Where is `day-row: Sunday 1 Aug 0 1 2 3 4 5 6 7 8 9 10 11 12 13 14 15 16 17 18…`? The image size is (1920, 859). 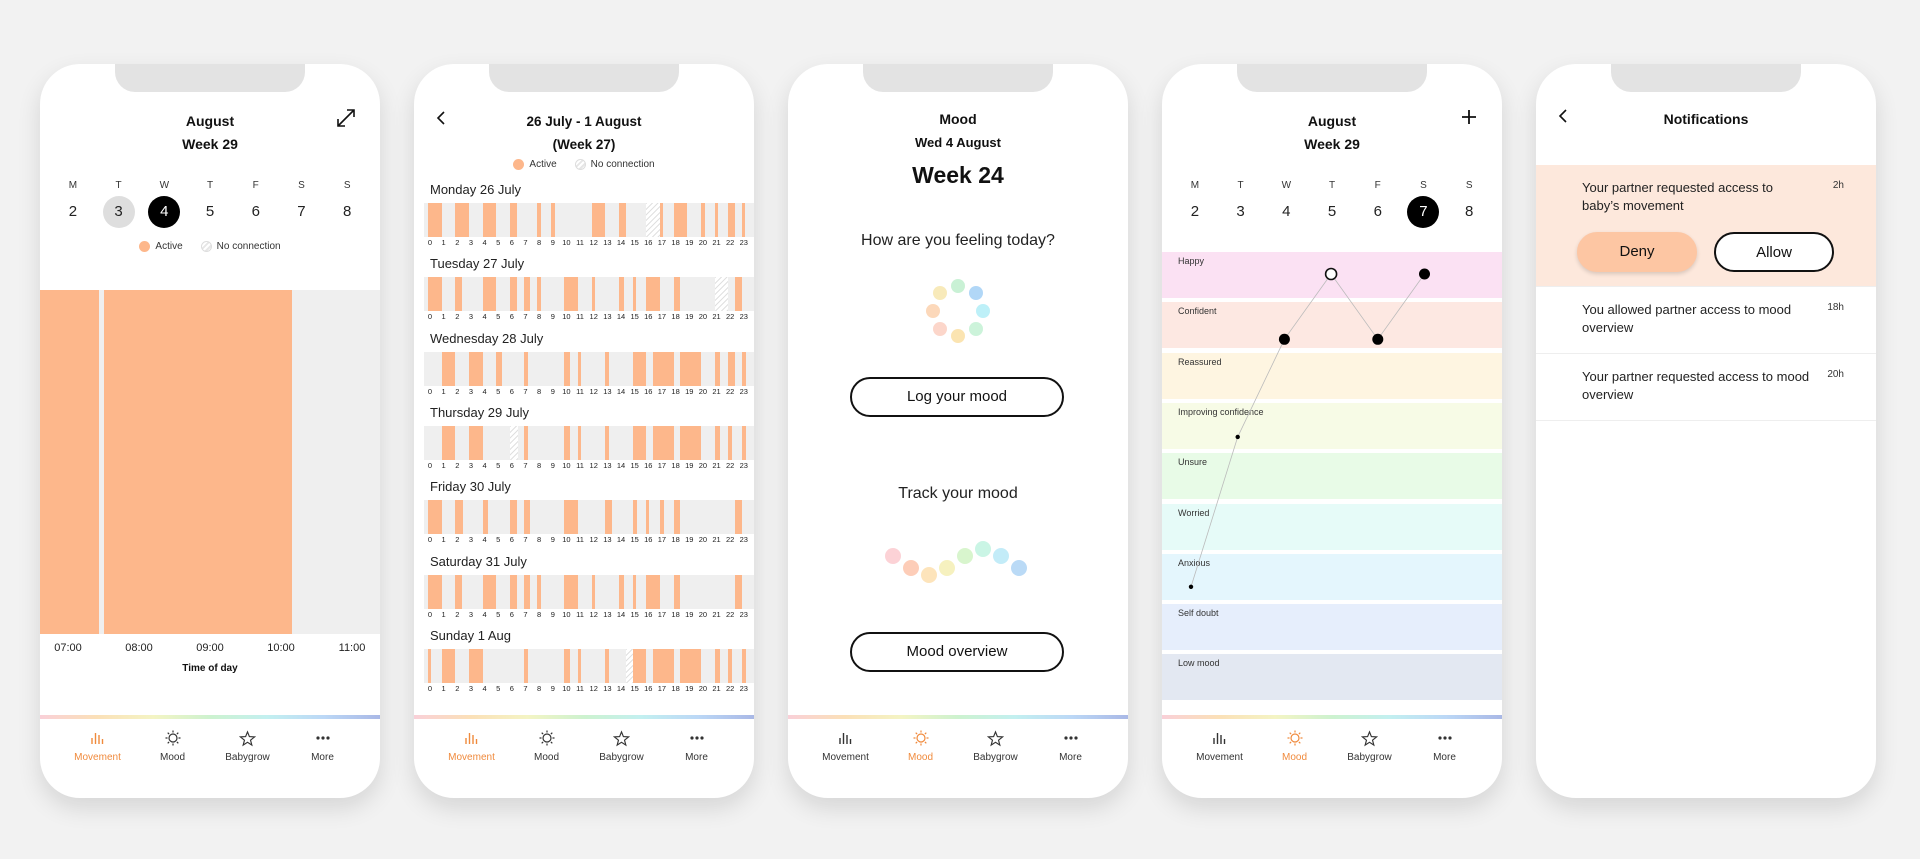
day-row: Sunday 1 Aug 0 1 2 3 4 5 6 7 8 9 10 11 12 13 14 15 16 17 18… is located at coordinates (589, 661).